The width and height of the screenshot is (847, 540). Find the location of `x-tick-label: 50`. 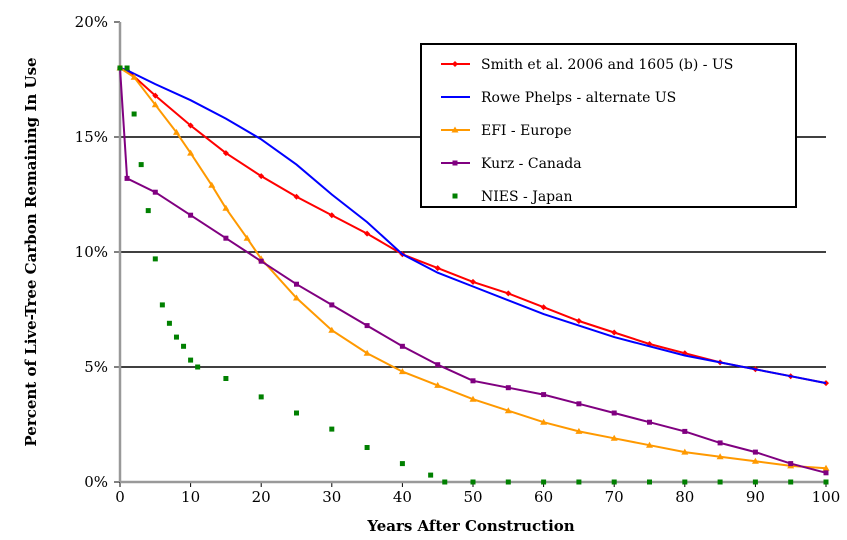

x-tick-label: 50 is located at coordinates (472, 497).